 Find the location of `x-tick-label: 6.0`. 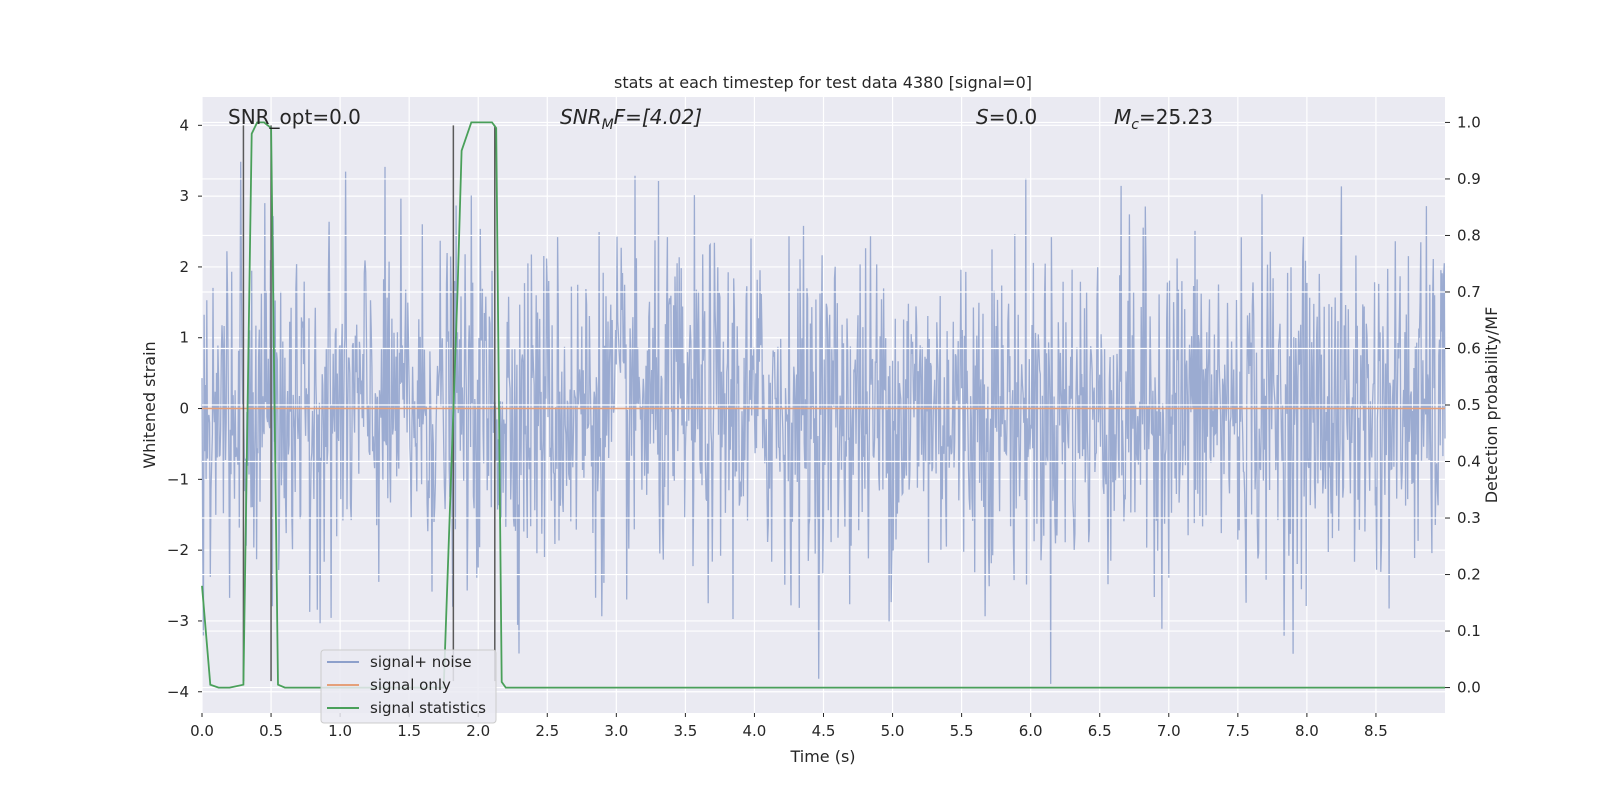

x-tick-label: 6.0 is located at coordinates (1031, 731).